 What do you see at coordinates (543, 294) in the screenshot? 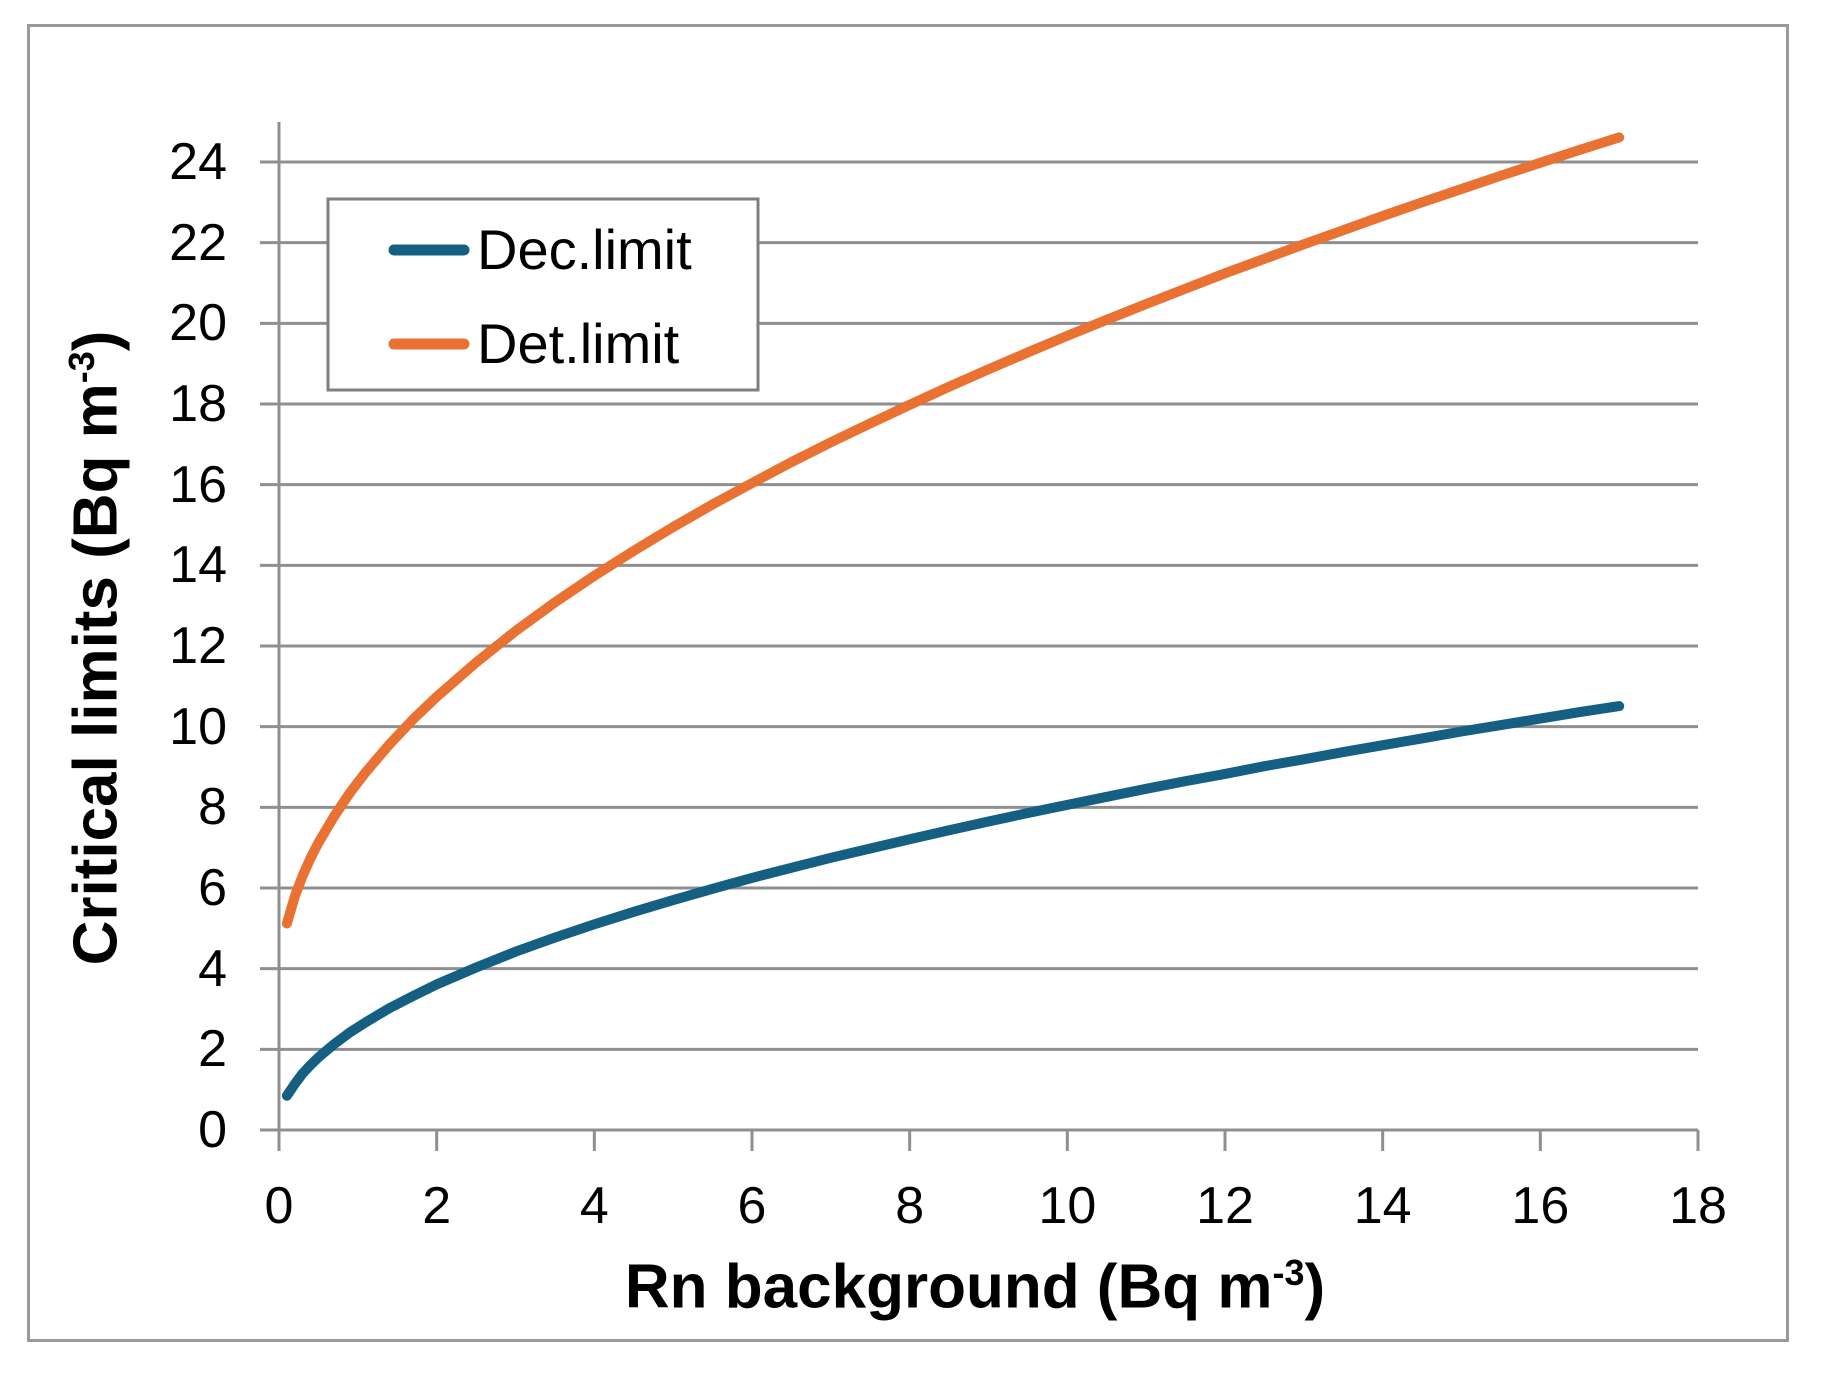
I see `legend-box` at bounding box center [543, 294].